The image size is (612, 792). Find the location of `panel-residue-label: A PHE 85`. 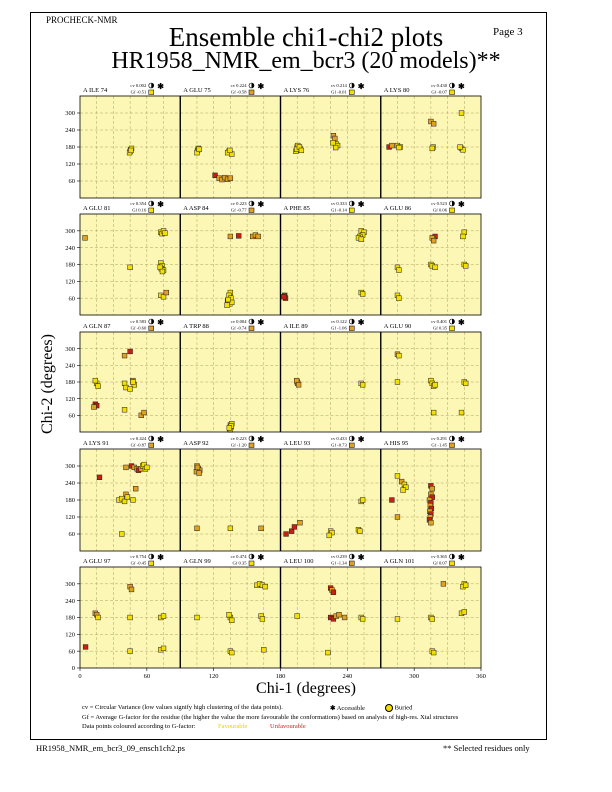

panel-residue-label: A PHE 85 is located at coordinates (297, 208).